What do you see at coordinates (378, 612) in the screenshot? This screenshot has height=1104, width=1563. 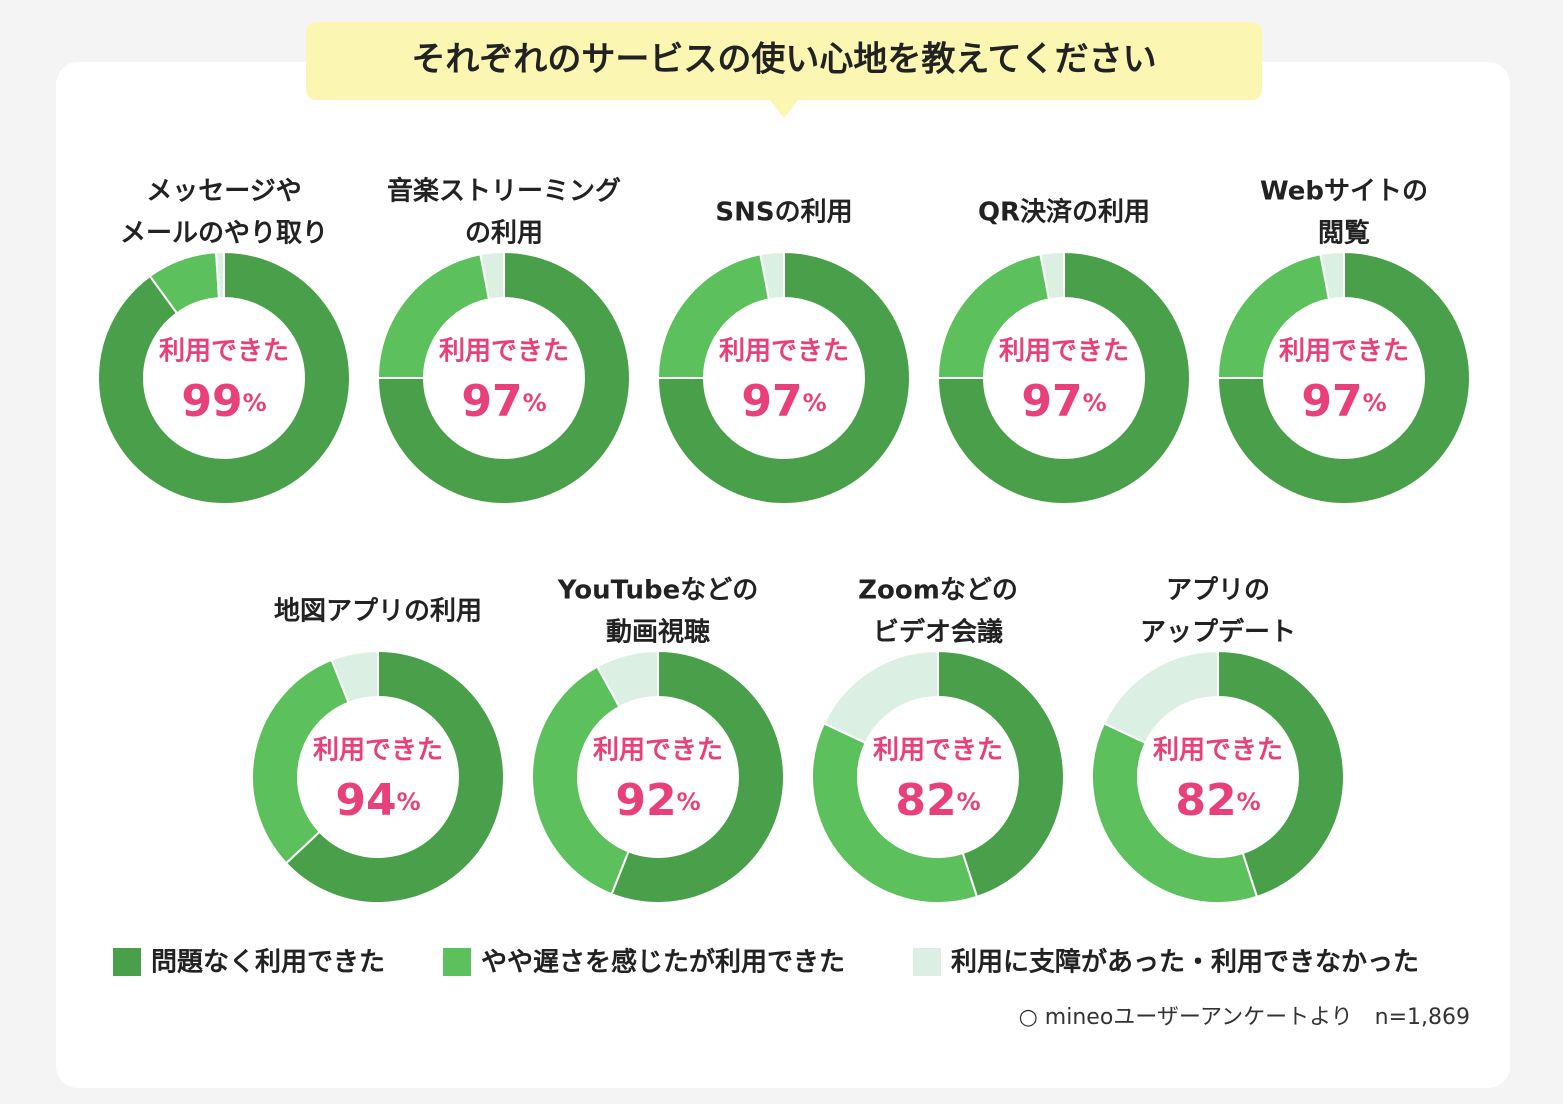 I see `chart-title: 地図アプリの利用` at bounding box center [378, 612].